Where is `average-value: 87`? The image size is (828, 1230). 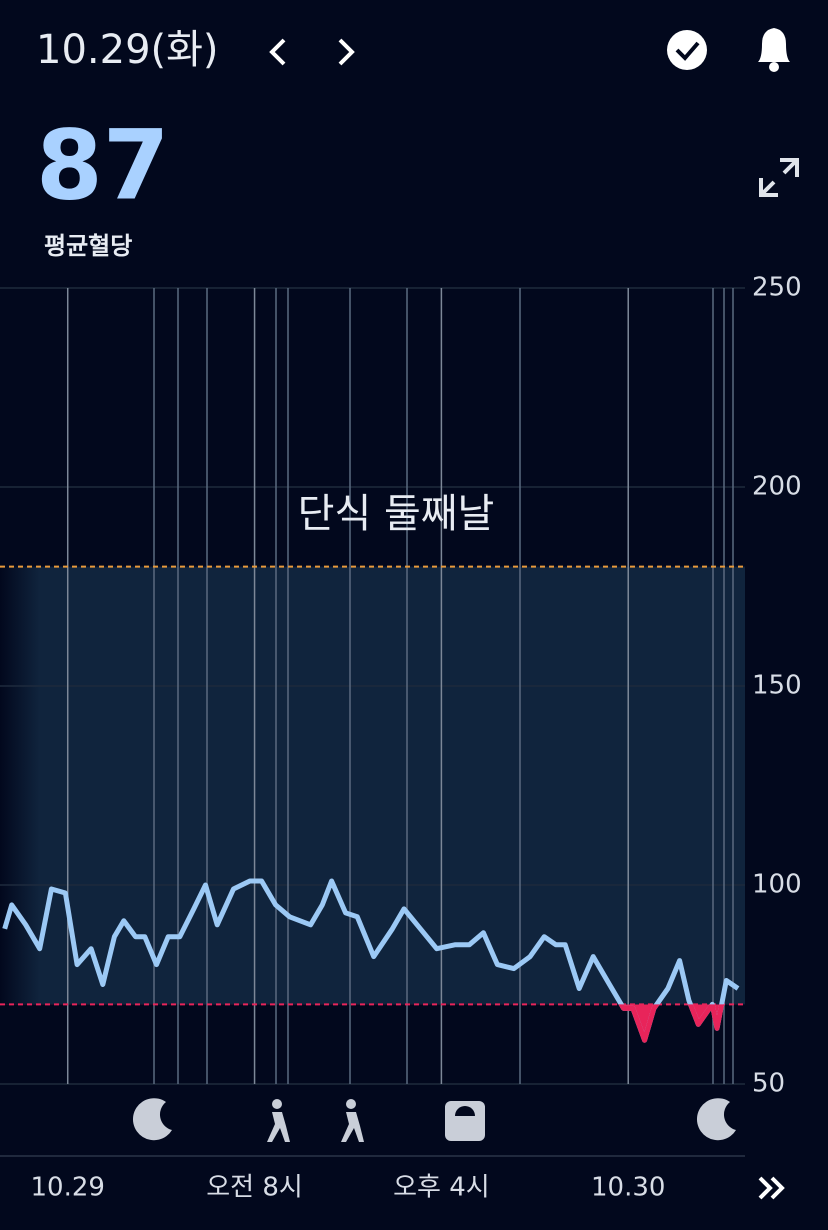
average-value: 87 is located at coordinates (103, 165).